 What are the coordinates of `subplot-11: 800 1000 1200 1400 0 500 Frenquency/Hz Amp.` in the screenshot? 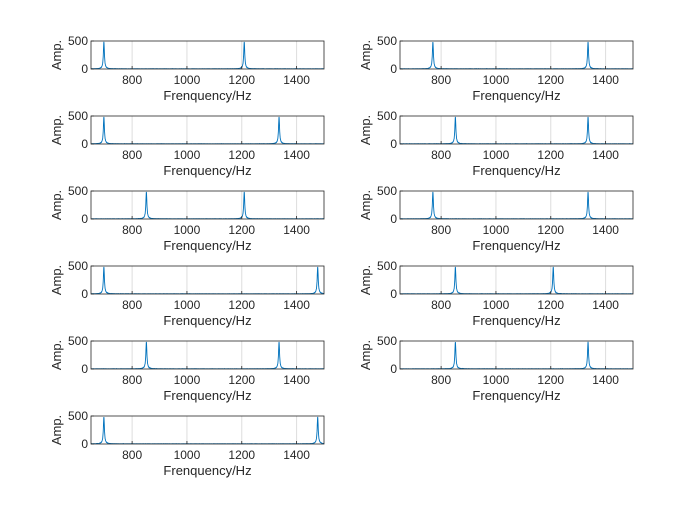 It's located at (187, 443).